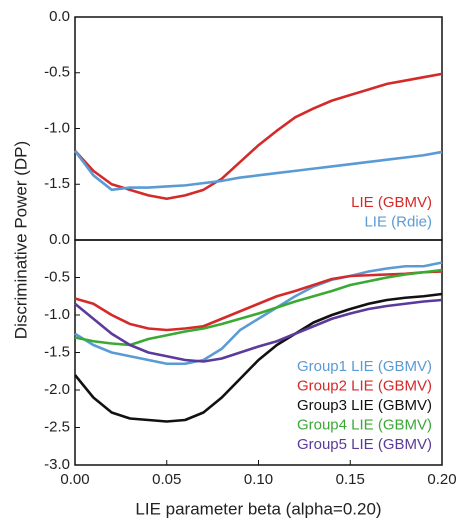 This screenshot has height=530, width=474. Describe the element at coordinates (57, 464) in the screenshot. I see `y-tick-label: -3.0` at that location.